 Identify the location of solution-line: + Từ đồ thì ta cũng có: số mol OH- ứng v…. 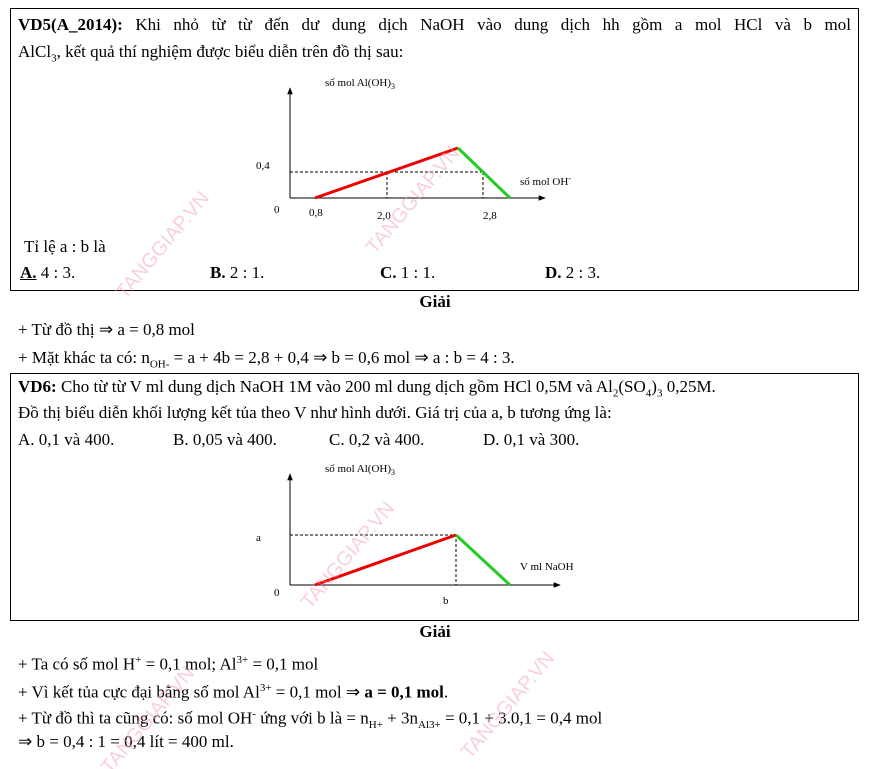
(310, 719).